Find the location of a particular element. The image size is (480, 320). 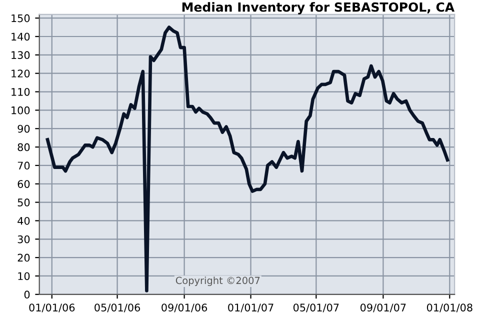

x-tick-label: 05/01/07 is located at coordinates (316, 308).